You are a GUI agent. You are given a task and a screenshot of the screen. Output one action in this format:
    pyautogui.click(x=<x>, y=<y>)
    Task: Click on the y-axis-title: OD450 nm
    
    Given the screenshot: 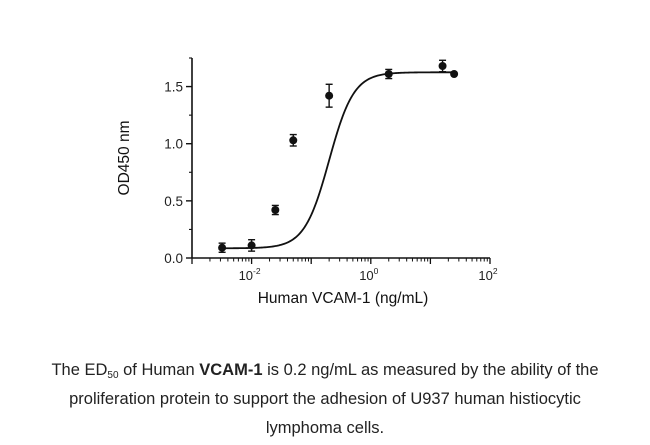 What is the action you would take?
    pyautogui.click(x=124, y=158)
    